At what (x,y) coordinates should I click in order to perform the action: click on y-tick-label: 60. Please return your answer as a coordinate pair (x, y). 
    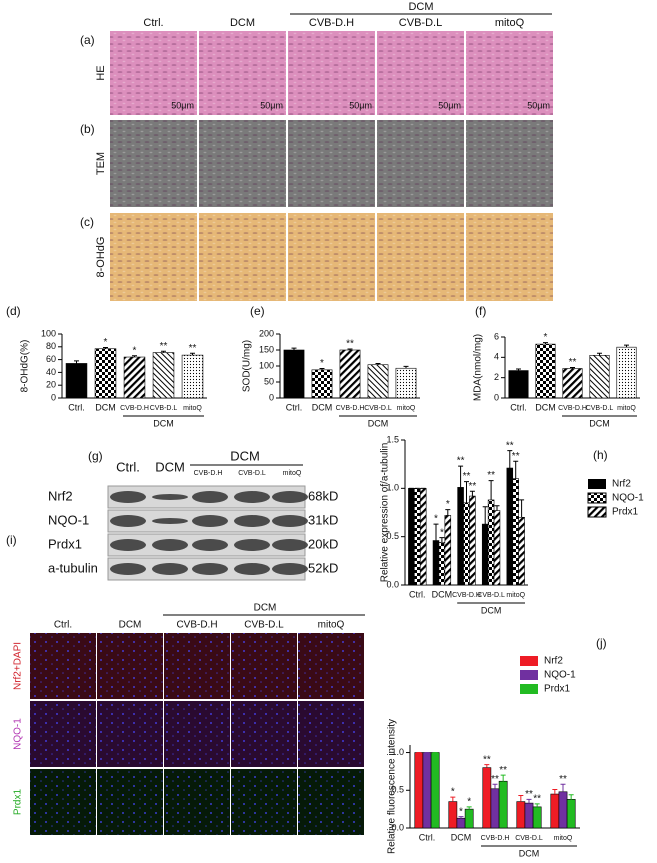
    Looking at the image, I should click on (51, 359).